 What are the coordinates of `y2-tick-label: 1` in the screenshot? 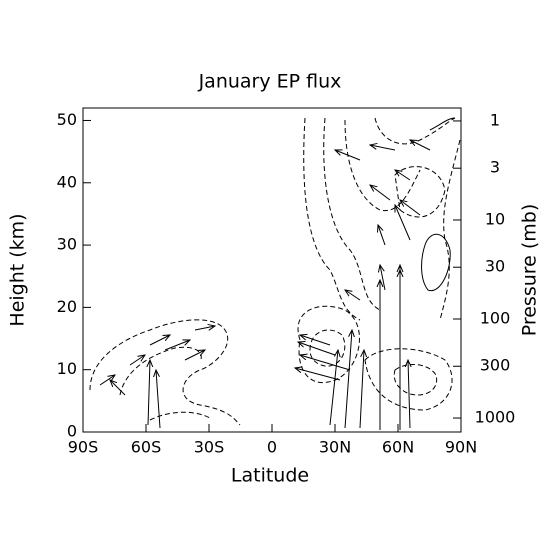 It's located at (495, 119).